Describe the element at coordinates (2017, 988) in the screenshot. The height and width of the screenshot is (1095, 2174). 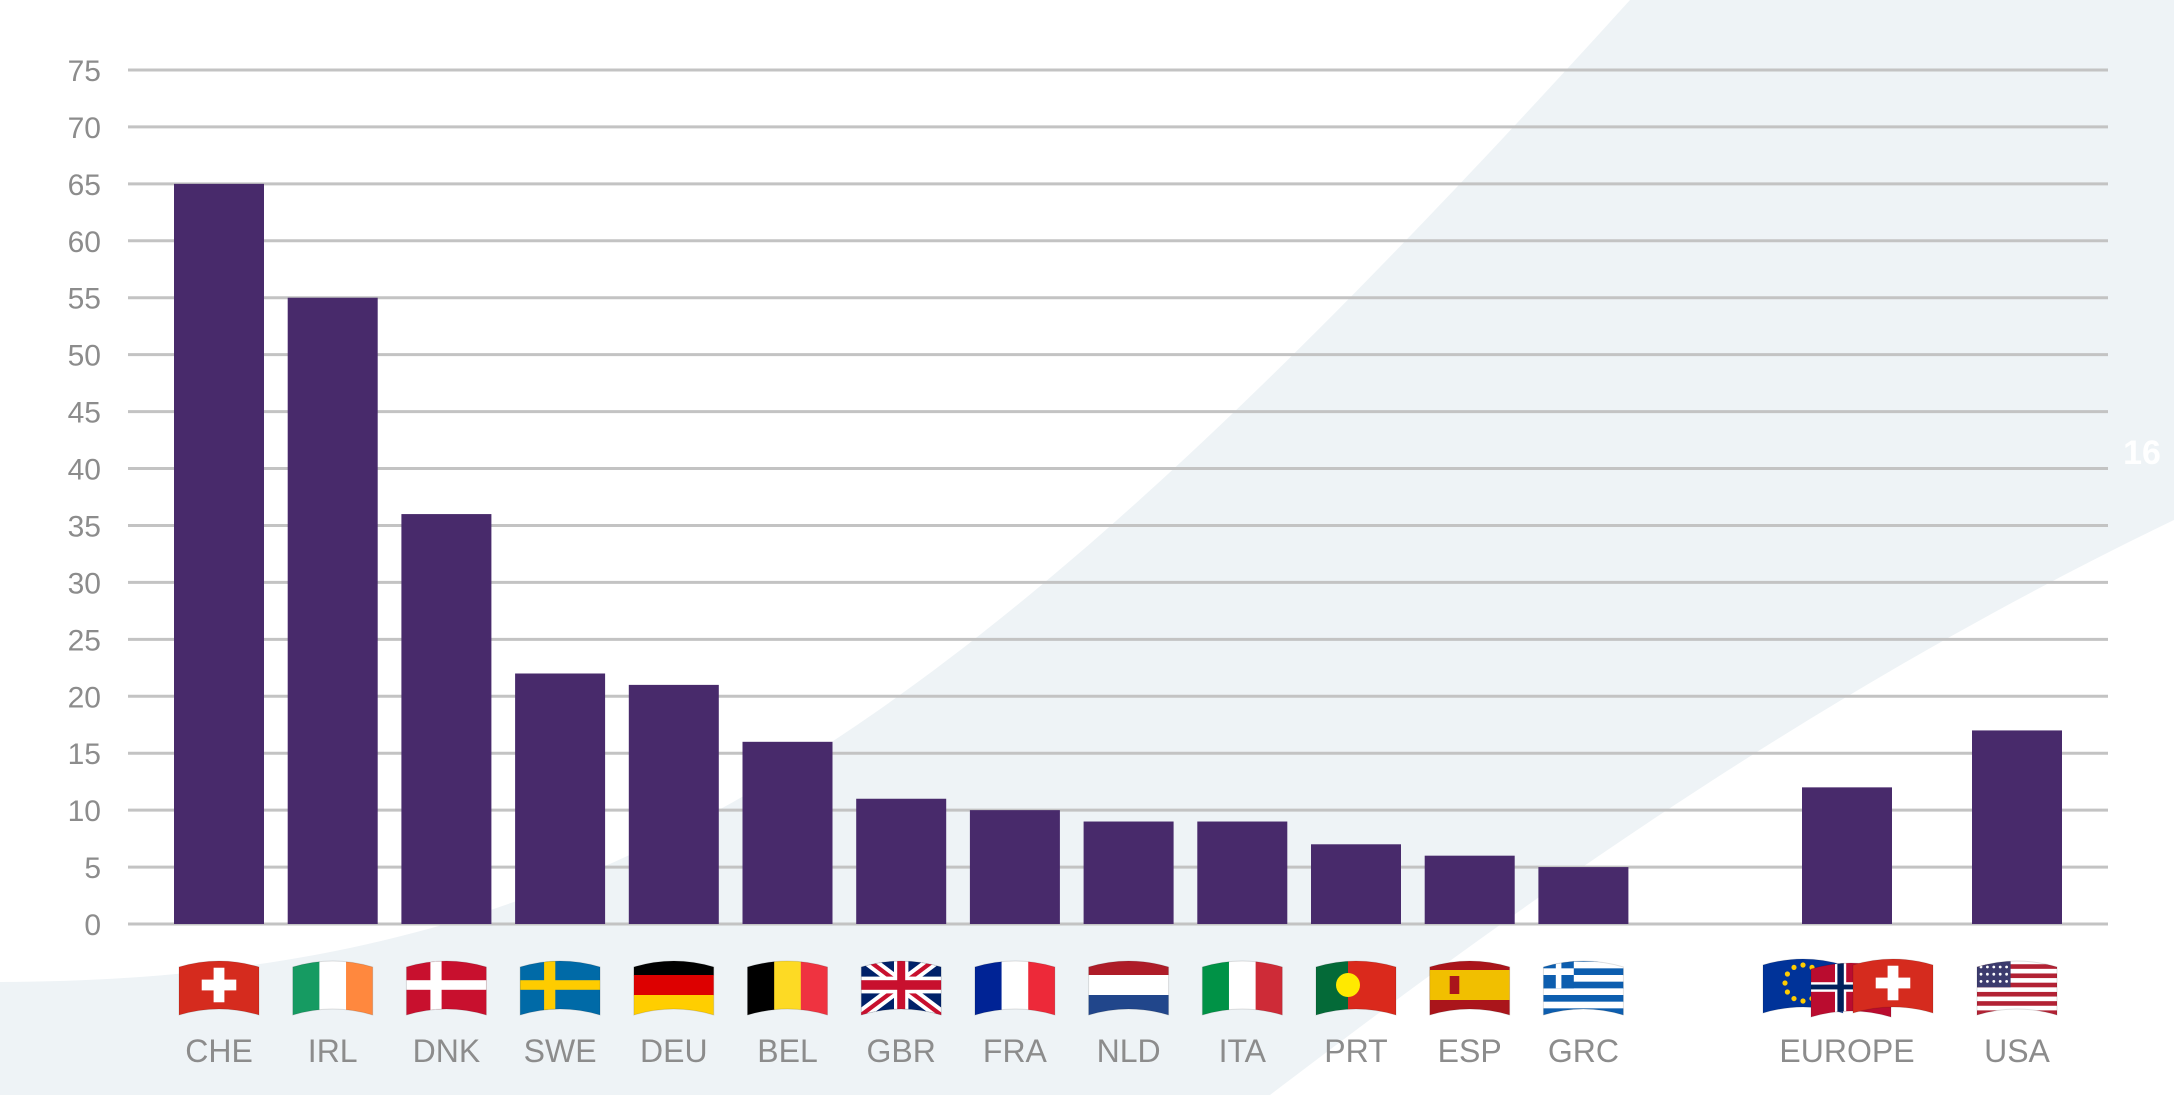
I see `usa-flag-icon` at that location.